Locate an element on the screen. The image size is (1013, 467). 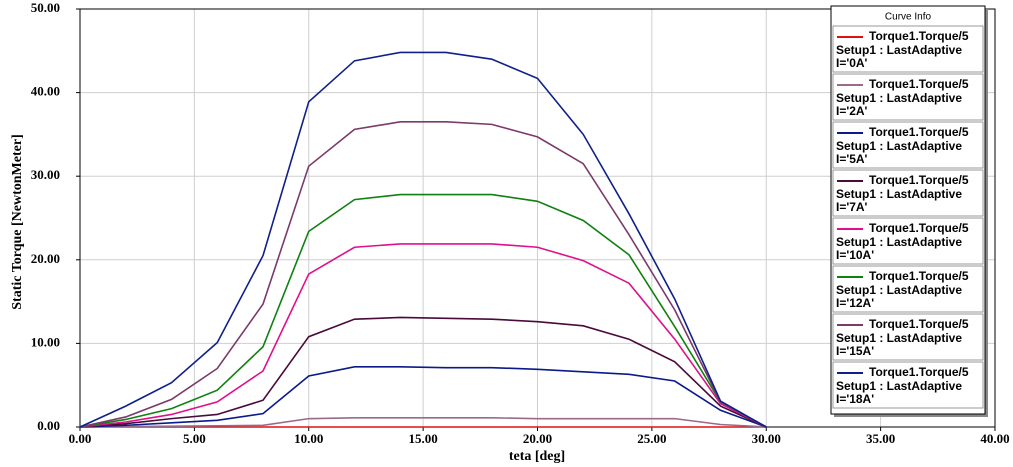
legend-param: I='0A' is located at coordinates (852, 63).